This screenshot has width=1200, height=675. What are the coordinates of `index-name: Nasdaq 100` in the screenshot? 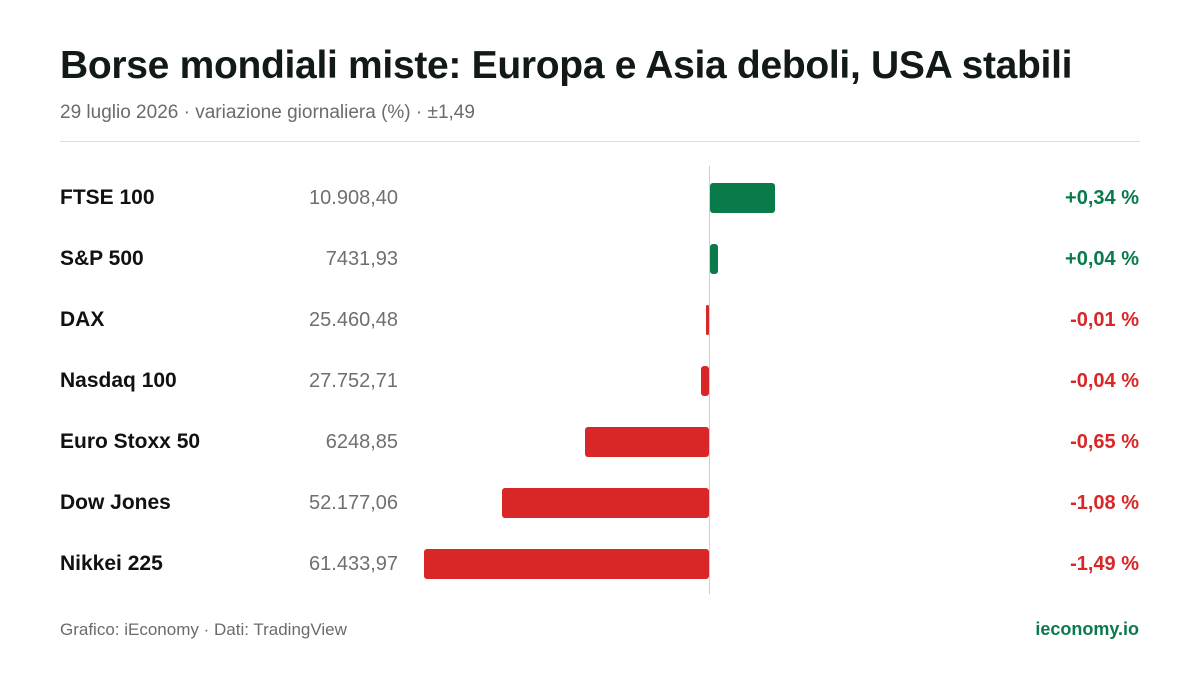 It's located at (118, 380).